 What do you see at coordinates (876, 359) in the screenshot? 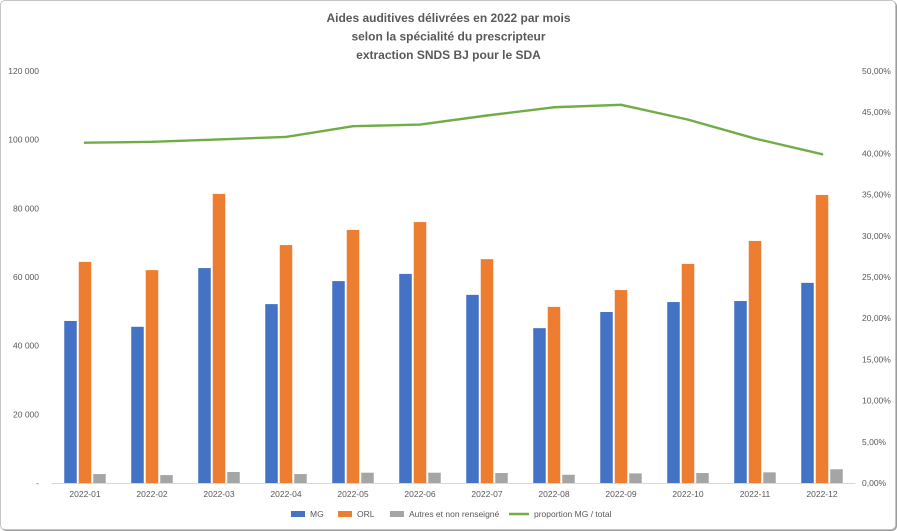
I see `y-right-tick-label: 15,00%` at bounding box center [876, 359].